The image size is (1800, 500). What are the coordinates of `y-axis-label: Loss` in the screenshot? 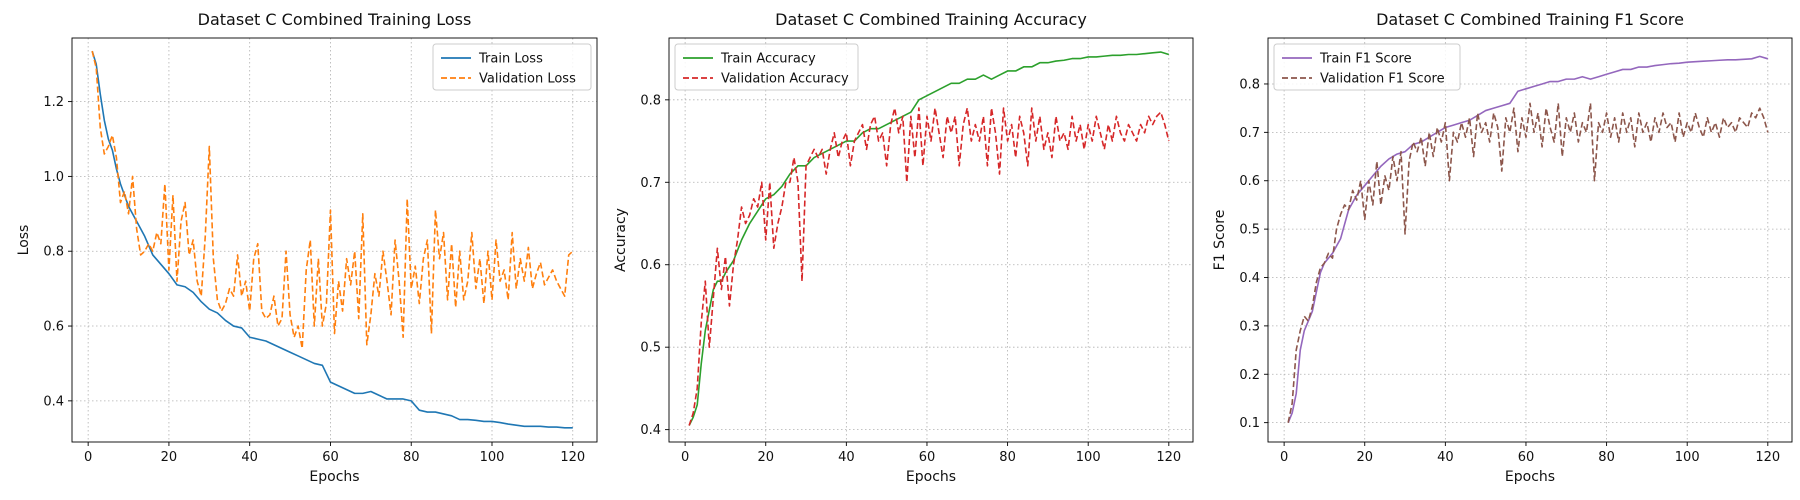 It's located at (24, 240).